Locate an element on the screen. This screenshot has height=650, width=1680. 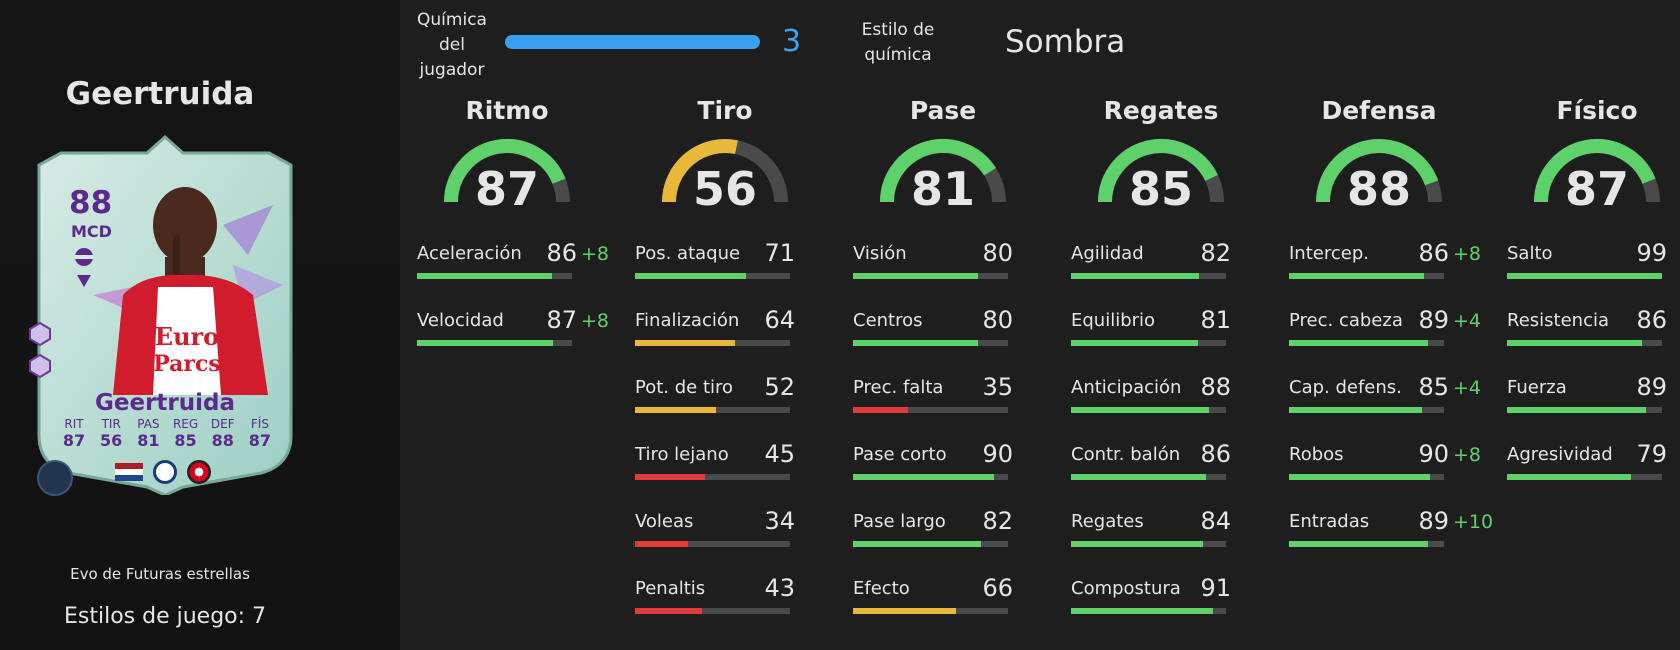
stat-value: 91 is located at coordinates (1215, 588).